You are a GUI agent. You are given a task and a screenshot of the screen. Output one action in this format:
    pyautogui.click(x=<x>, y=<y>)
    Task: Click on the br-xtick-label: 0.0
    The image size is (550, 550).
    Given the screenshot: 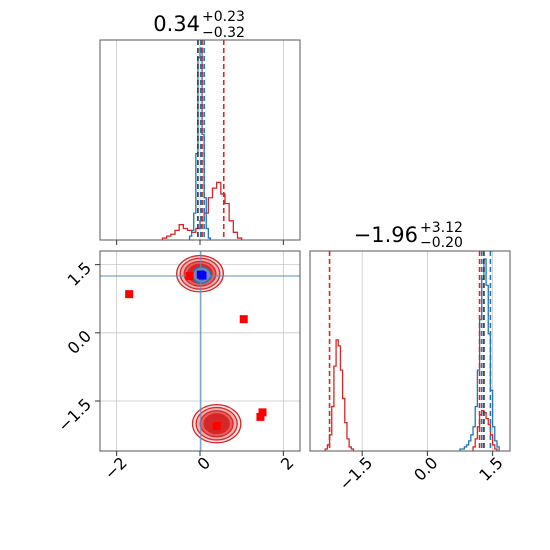 What is the action you would take?
    pyautogui.click(x=425, y=468)
    